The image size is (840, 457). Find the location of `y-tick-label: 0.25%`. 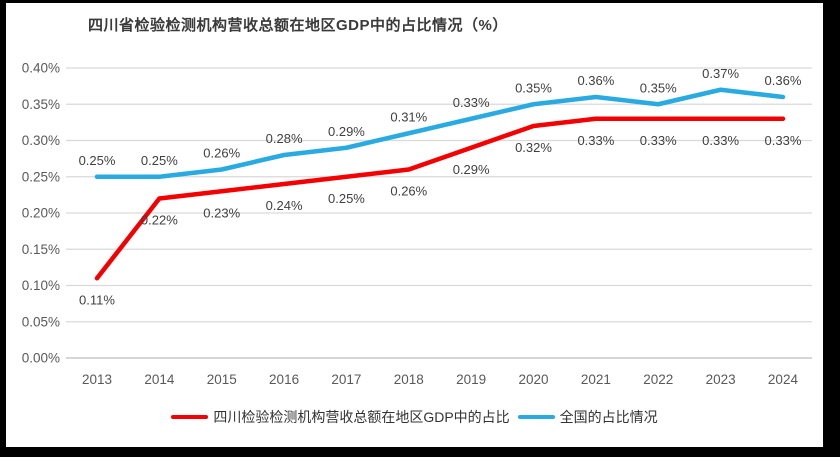

y-tick-label: 0.25% is located at coordinates (41, 176).